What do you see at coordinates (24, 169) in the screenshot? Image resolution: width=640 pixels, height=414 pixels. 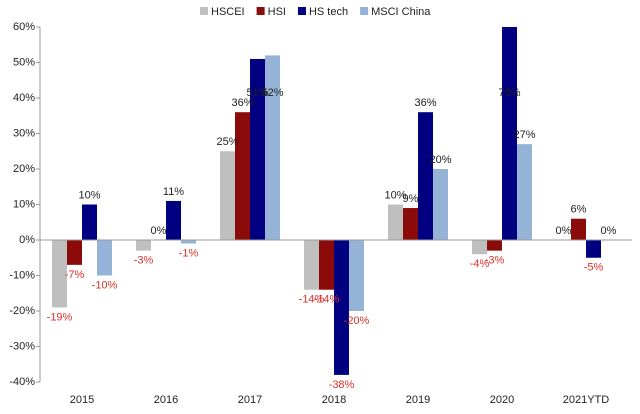 I see `y-tick-label: 20%` at bounding box center [24, 169].